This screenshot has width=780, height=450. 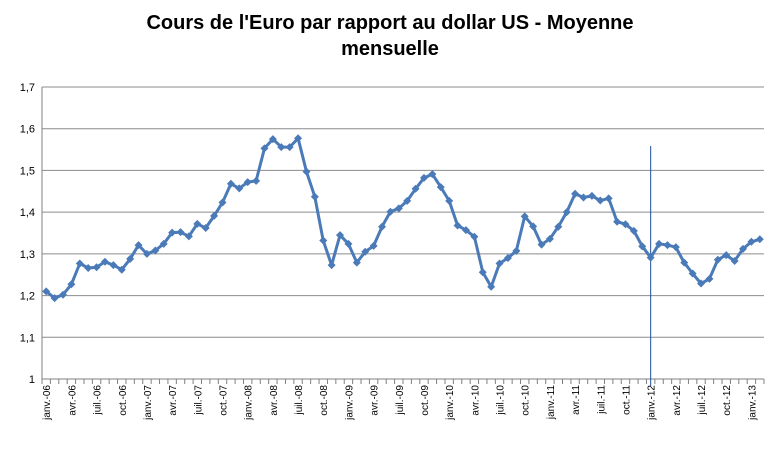 What do you see at coordinates (27, 297) in the screenshot?
I see `y-tick-label: 1,2` at bounding box center [27, 297].